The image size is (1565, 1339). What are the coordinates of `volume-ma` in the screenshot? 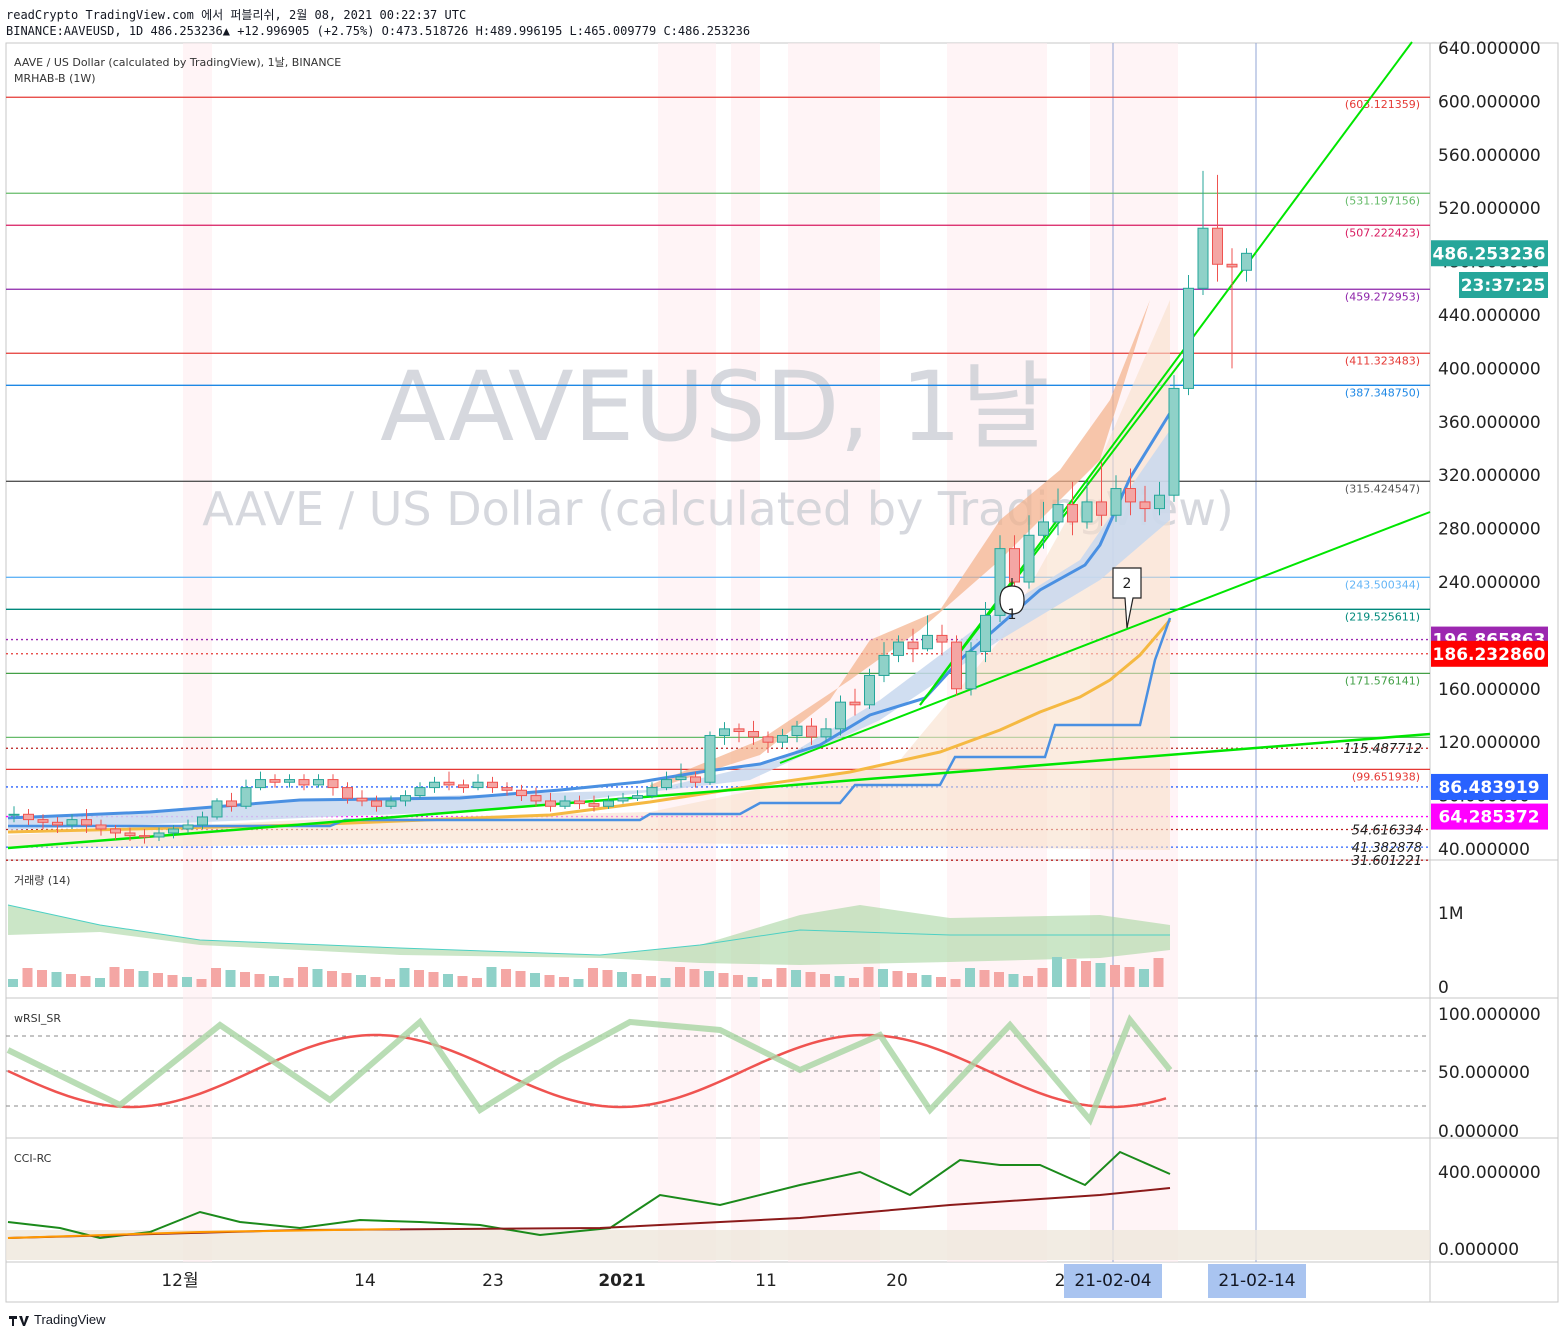 It's located at (588, 930).